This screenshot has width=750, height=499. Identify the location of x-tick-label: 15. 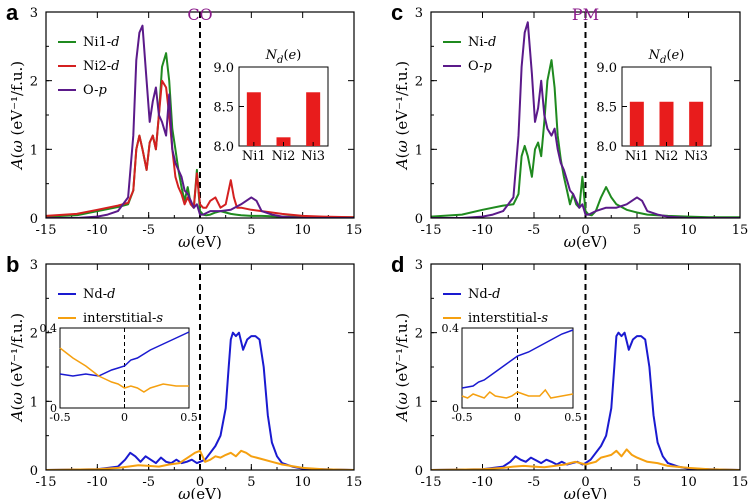
(740, 482).